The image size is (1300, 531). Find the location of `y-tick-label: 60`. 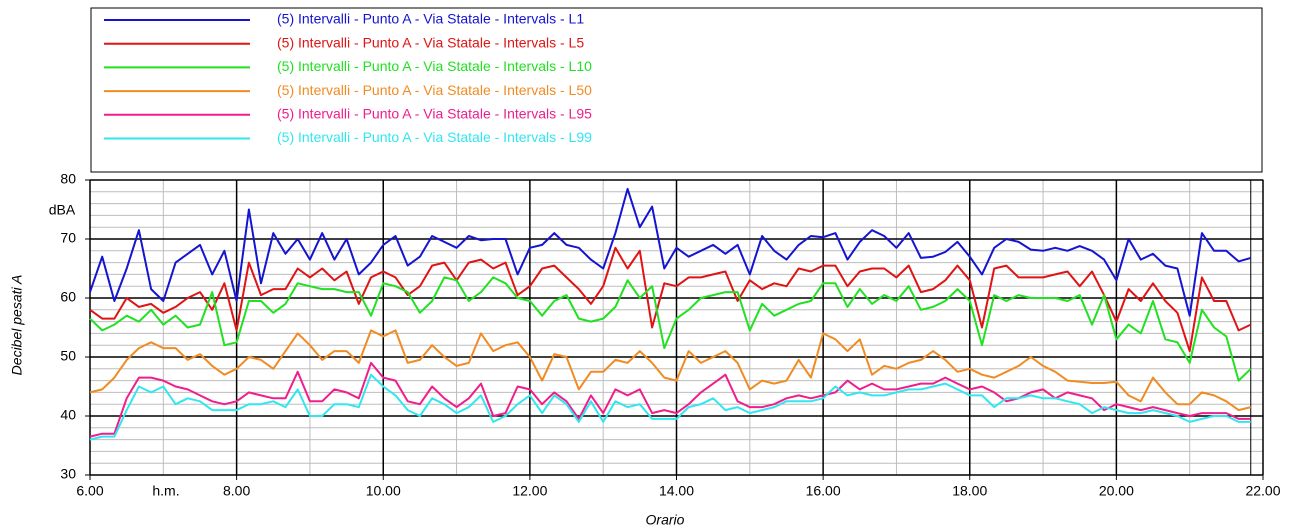

y-tick-label: 60 is located at coordinates (68, 297).